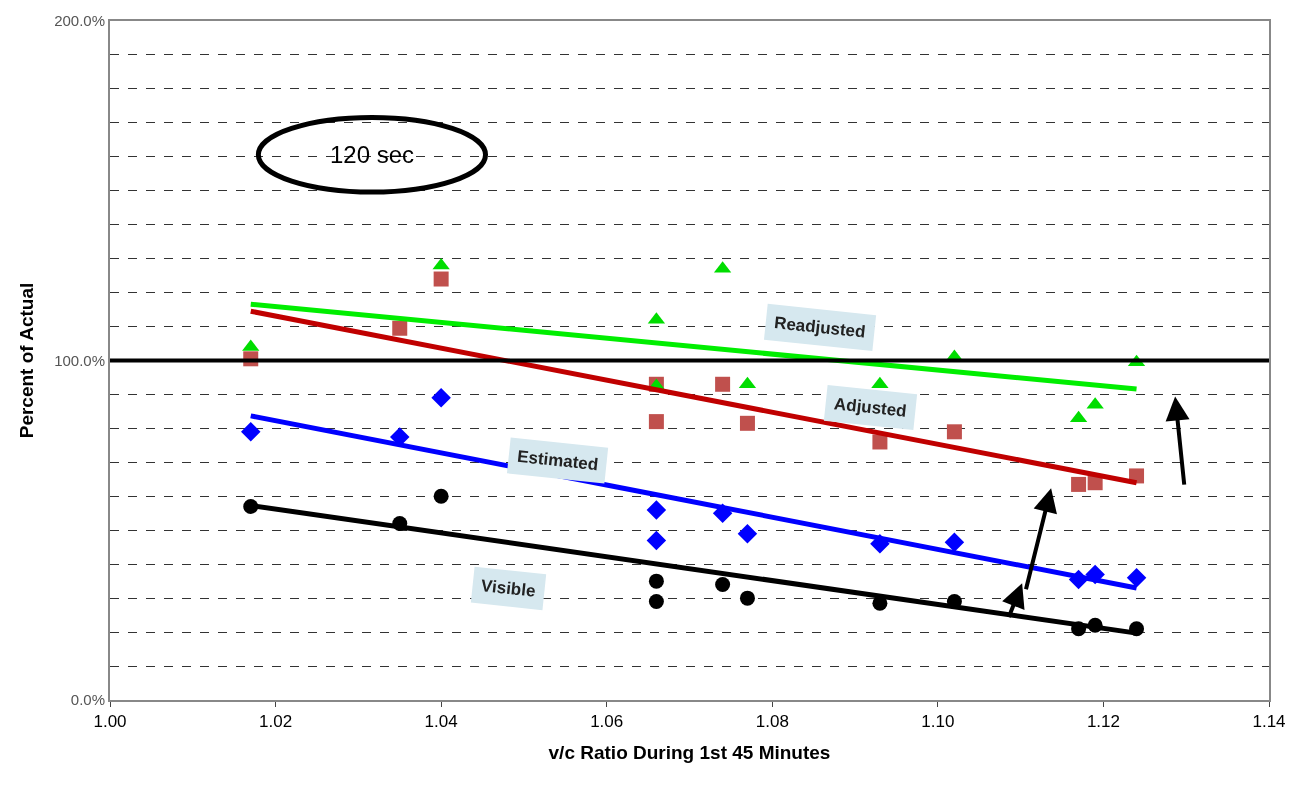 The image size is (1309, 785). Describe the element at coordinates (79, 21) in the screenshot. I see `y-tick-label: 200.0%` at that location.